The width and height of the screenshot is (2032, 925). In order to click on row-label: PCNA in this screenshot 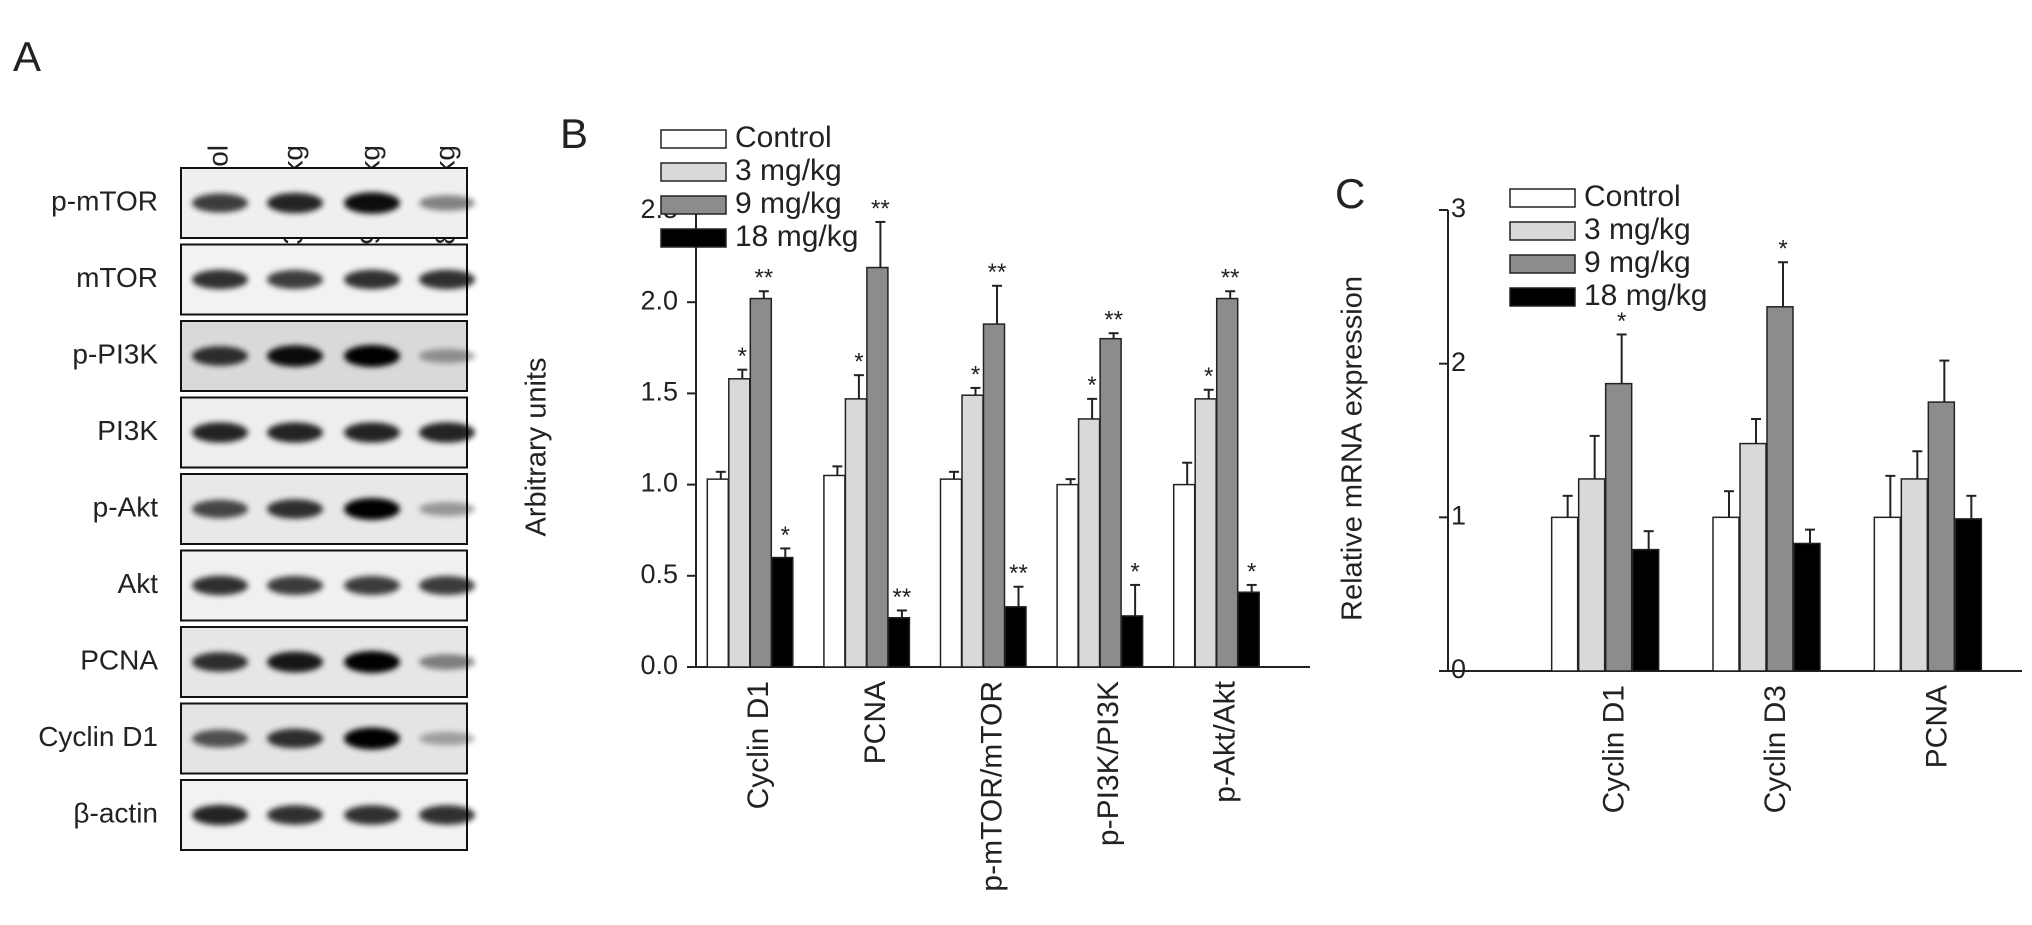, I will do `click(119, 659)`.